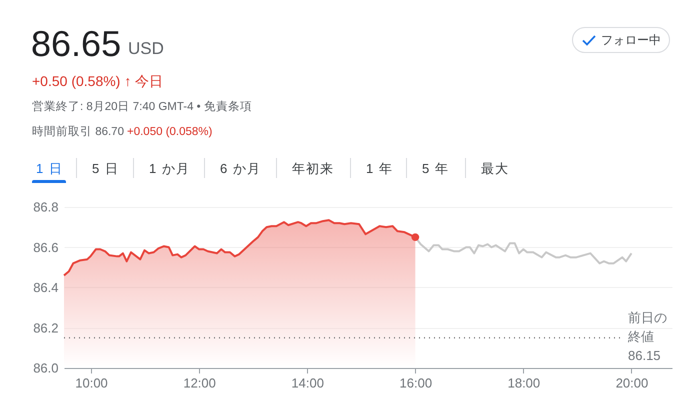  I want to click on ref-line-label: 前日の終値86.15, so click(647, 336).